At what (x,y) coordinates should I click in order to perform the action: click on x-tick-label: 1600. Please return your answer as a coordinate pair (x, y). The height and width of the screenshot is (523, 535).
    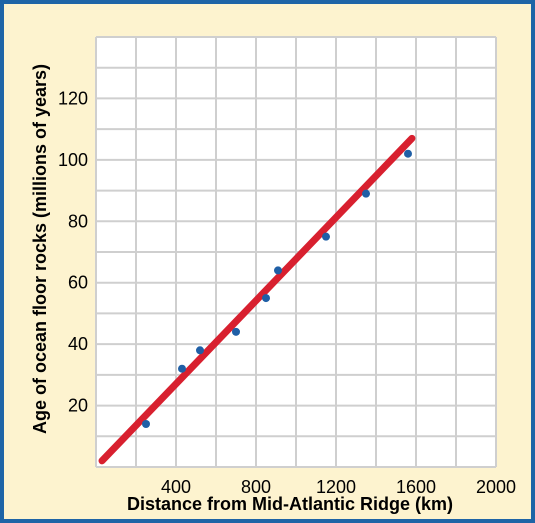
    Looking at the image, I should click on (416, 487).